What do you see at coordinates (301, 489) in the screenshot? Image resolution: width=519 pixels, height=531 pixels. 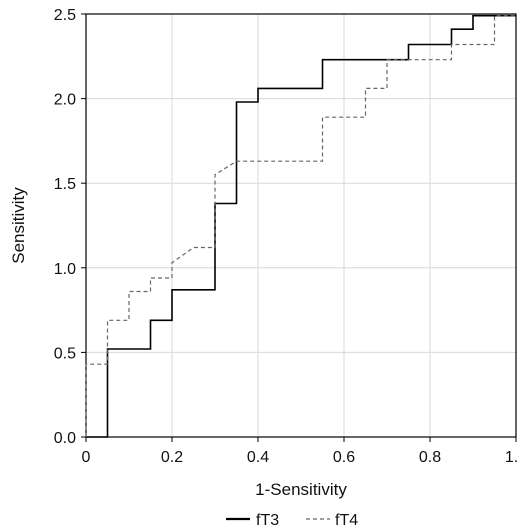 I see `x-axis-label: 1-Sensitivity` at bounding box center [301, 489].